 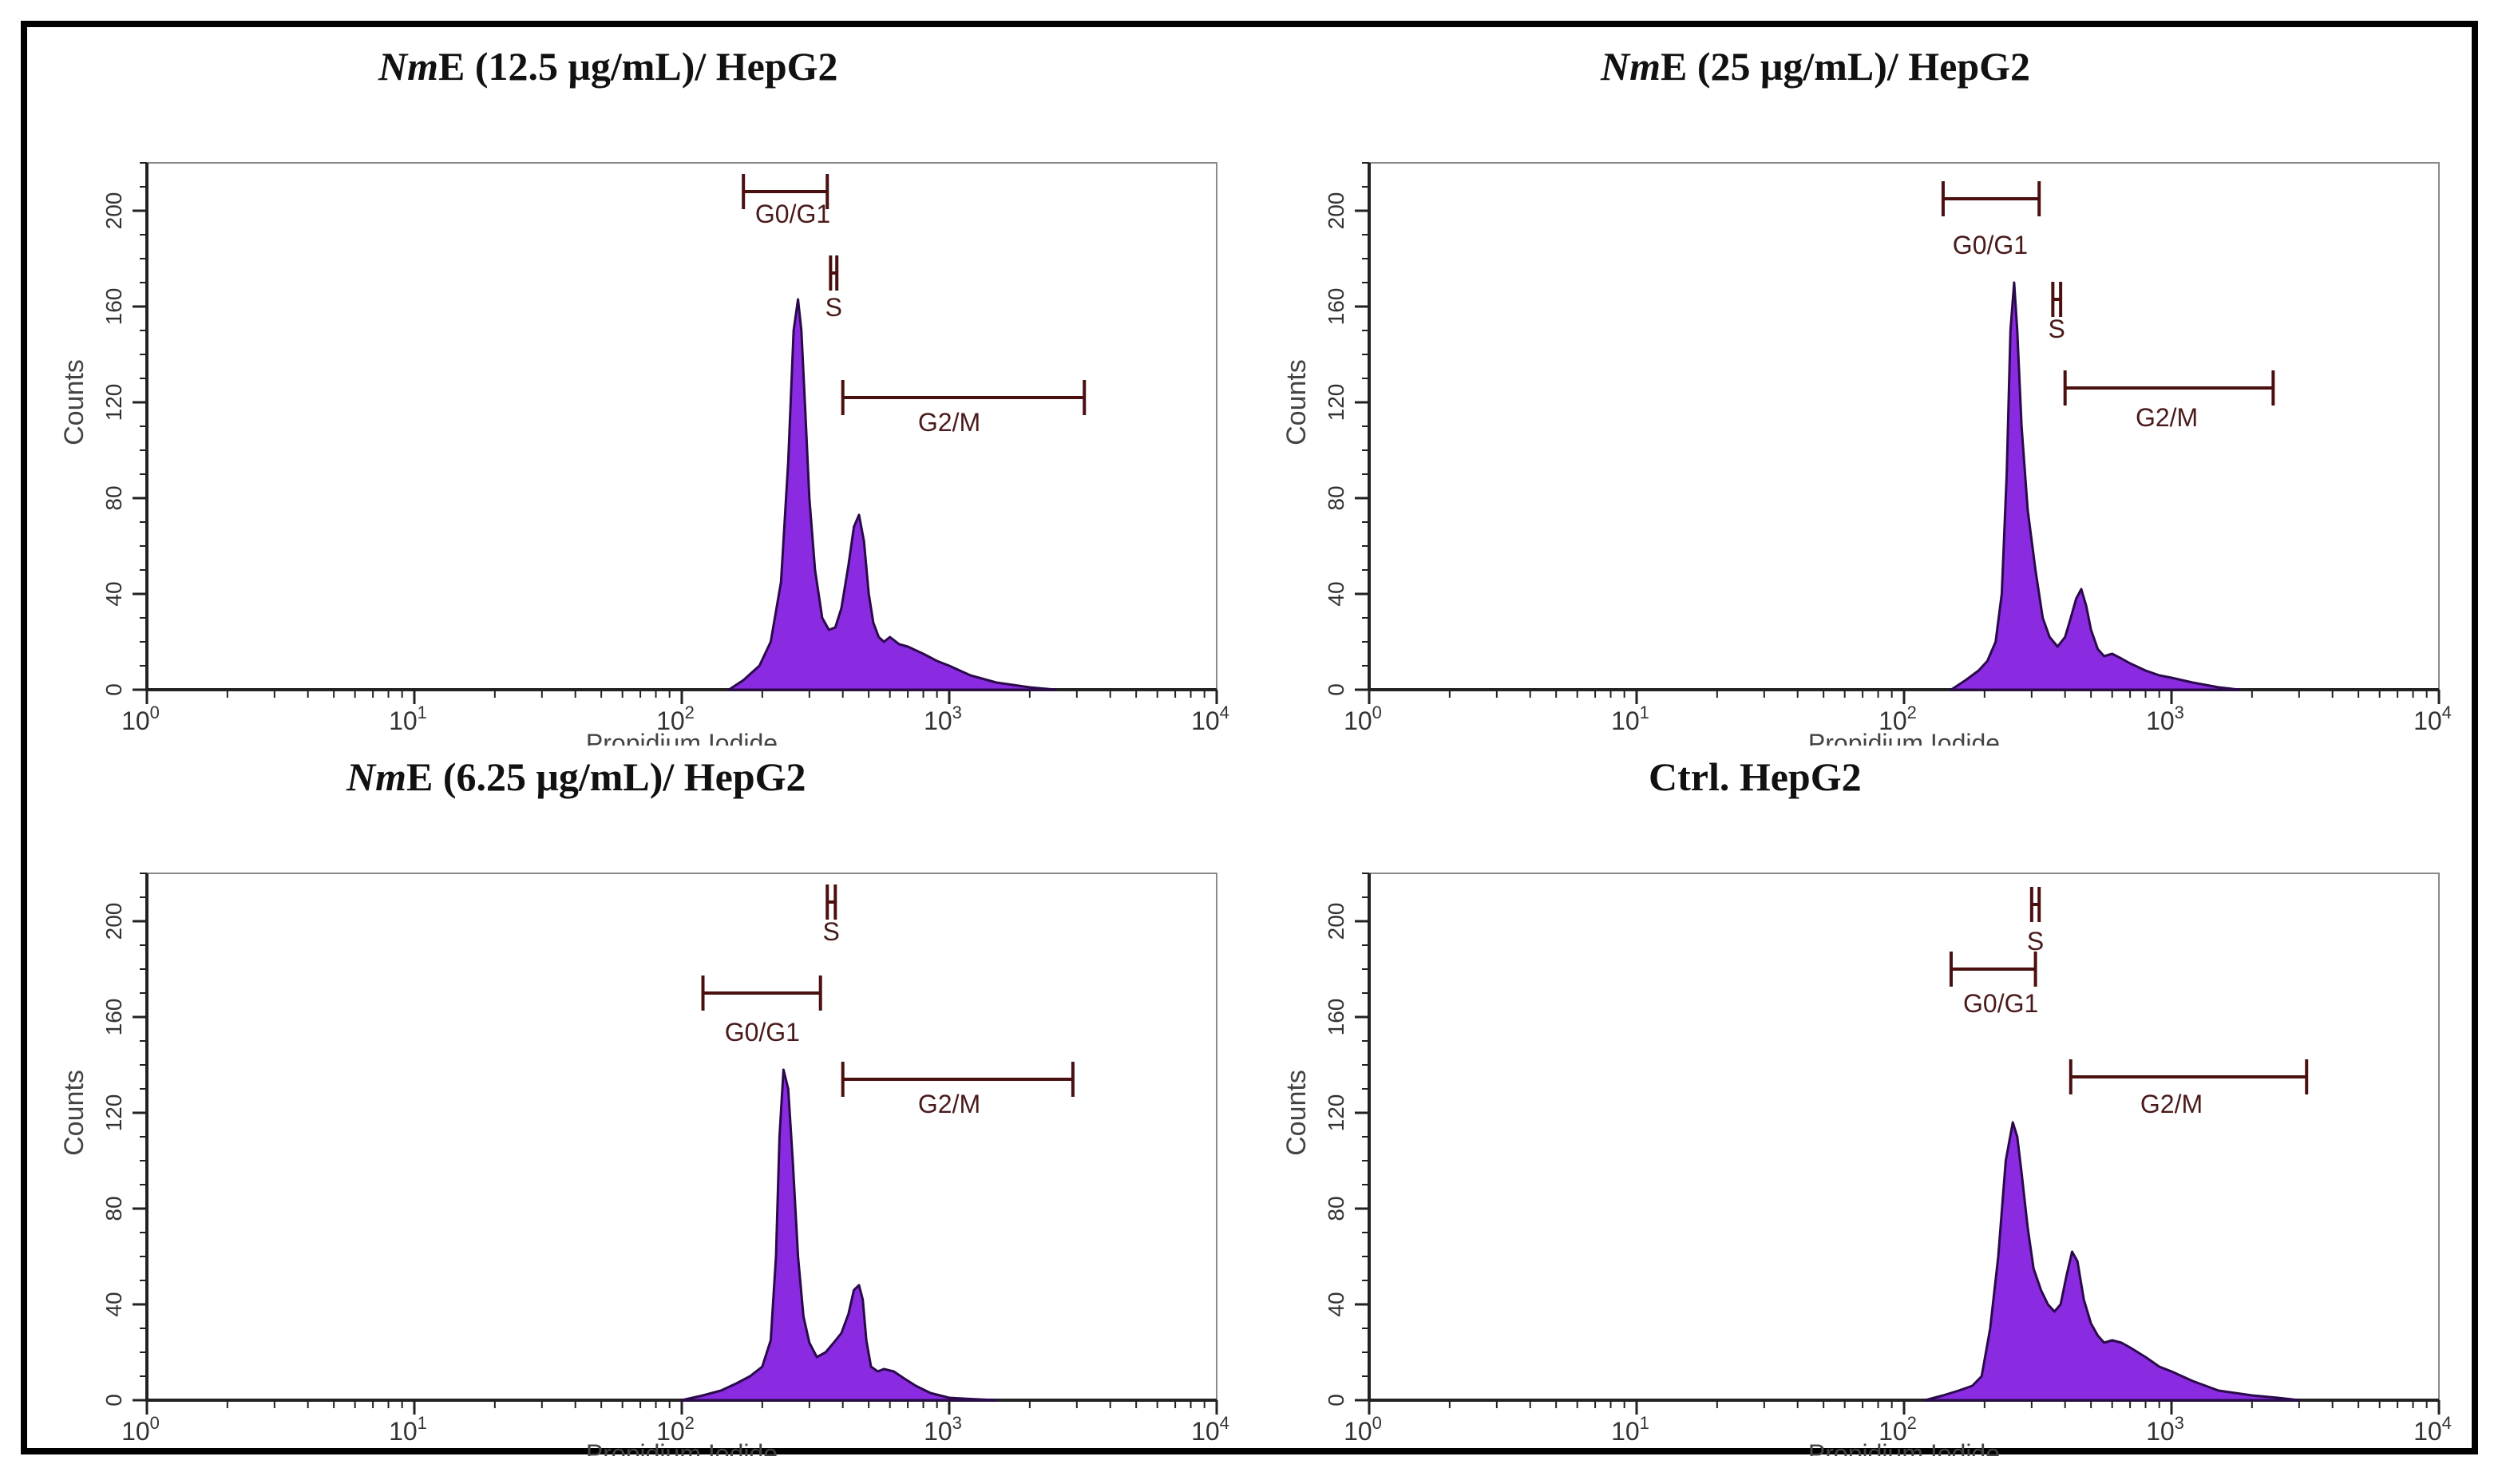 What do you see at coordinates (638, 66) in the screenshot?
I see `panel-title-text: E (12.5 μg/mL)/ HepG2` at bounding box center [638, 66].